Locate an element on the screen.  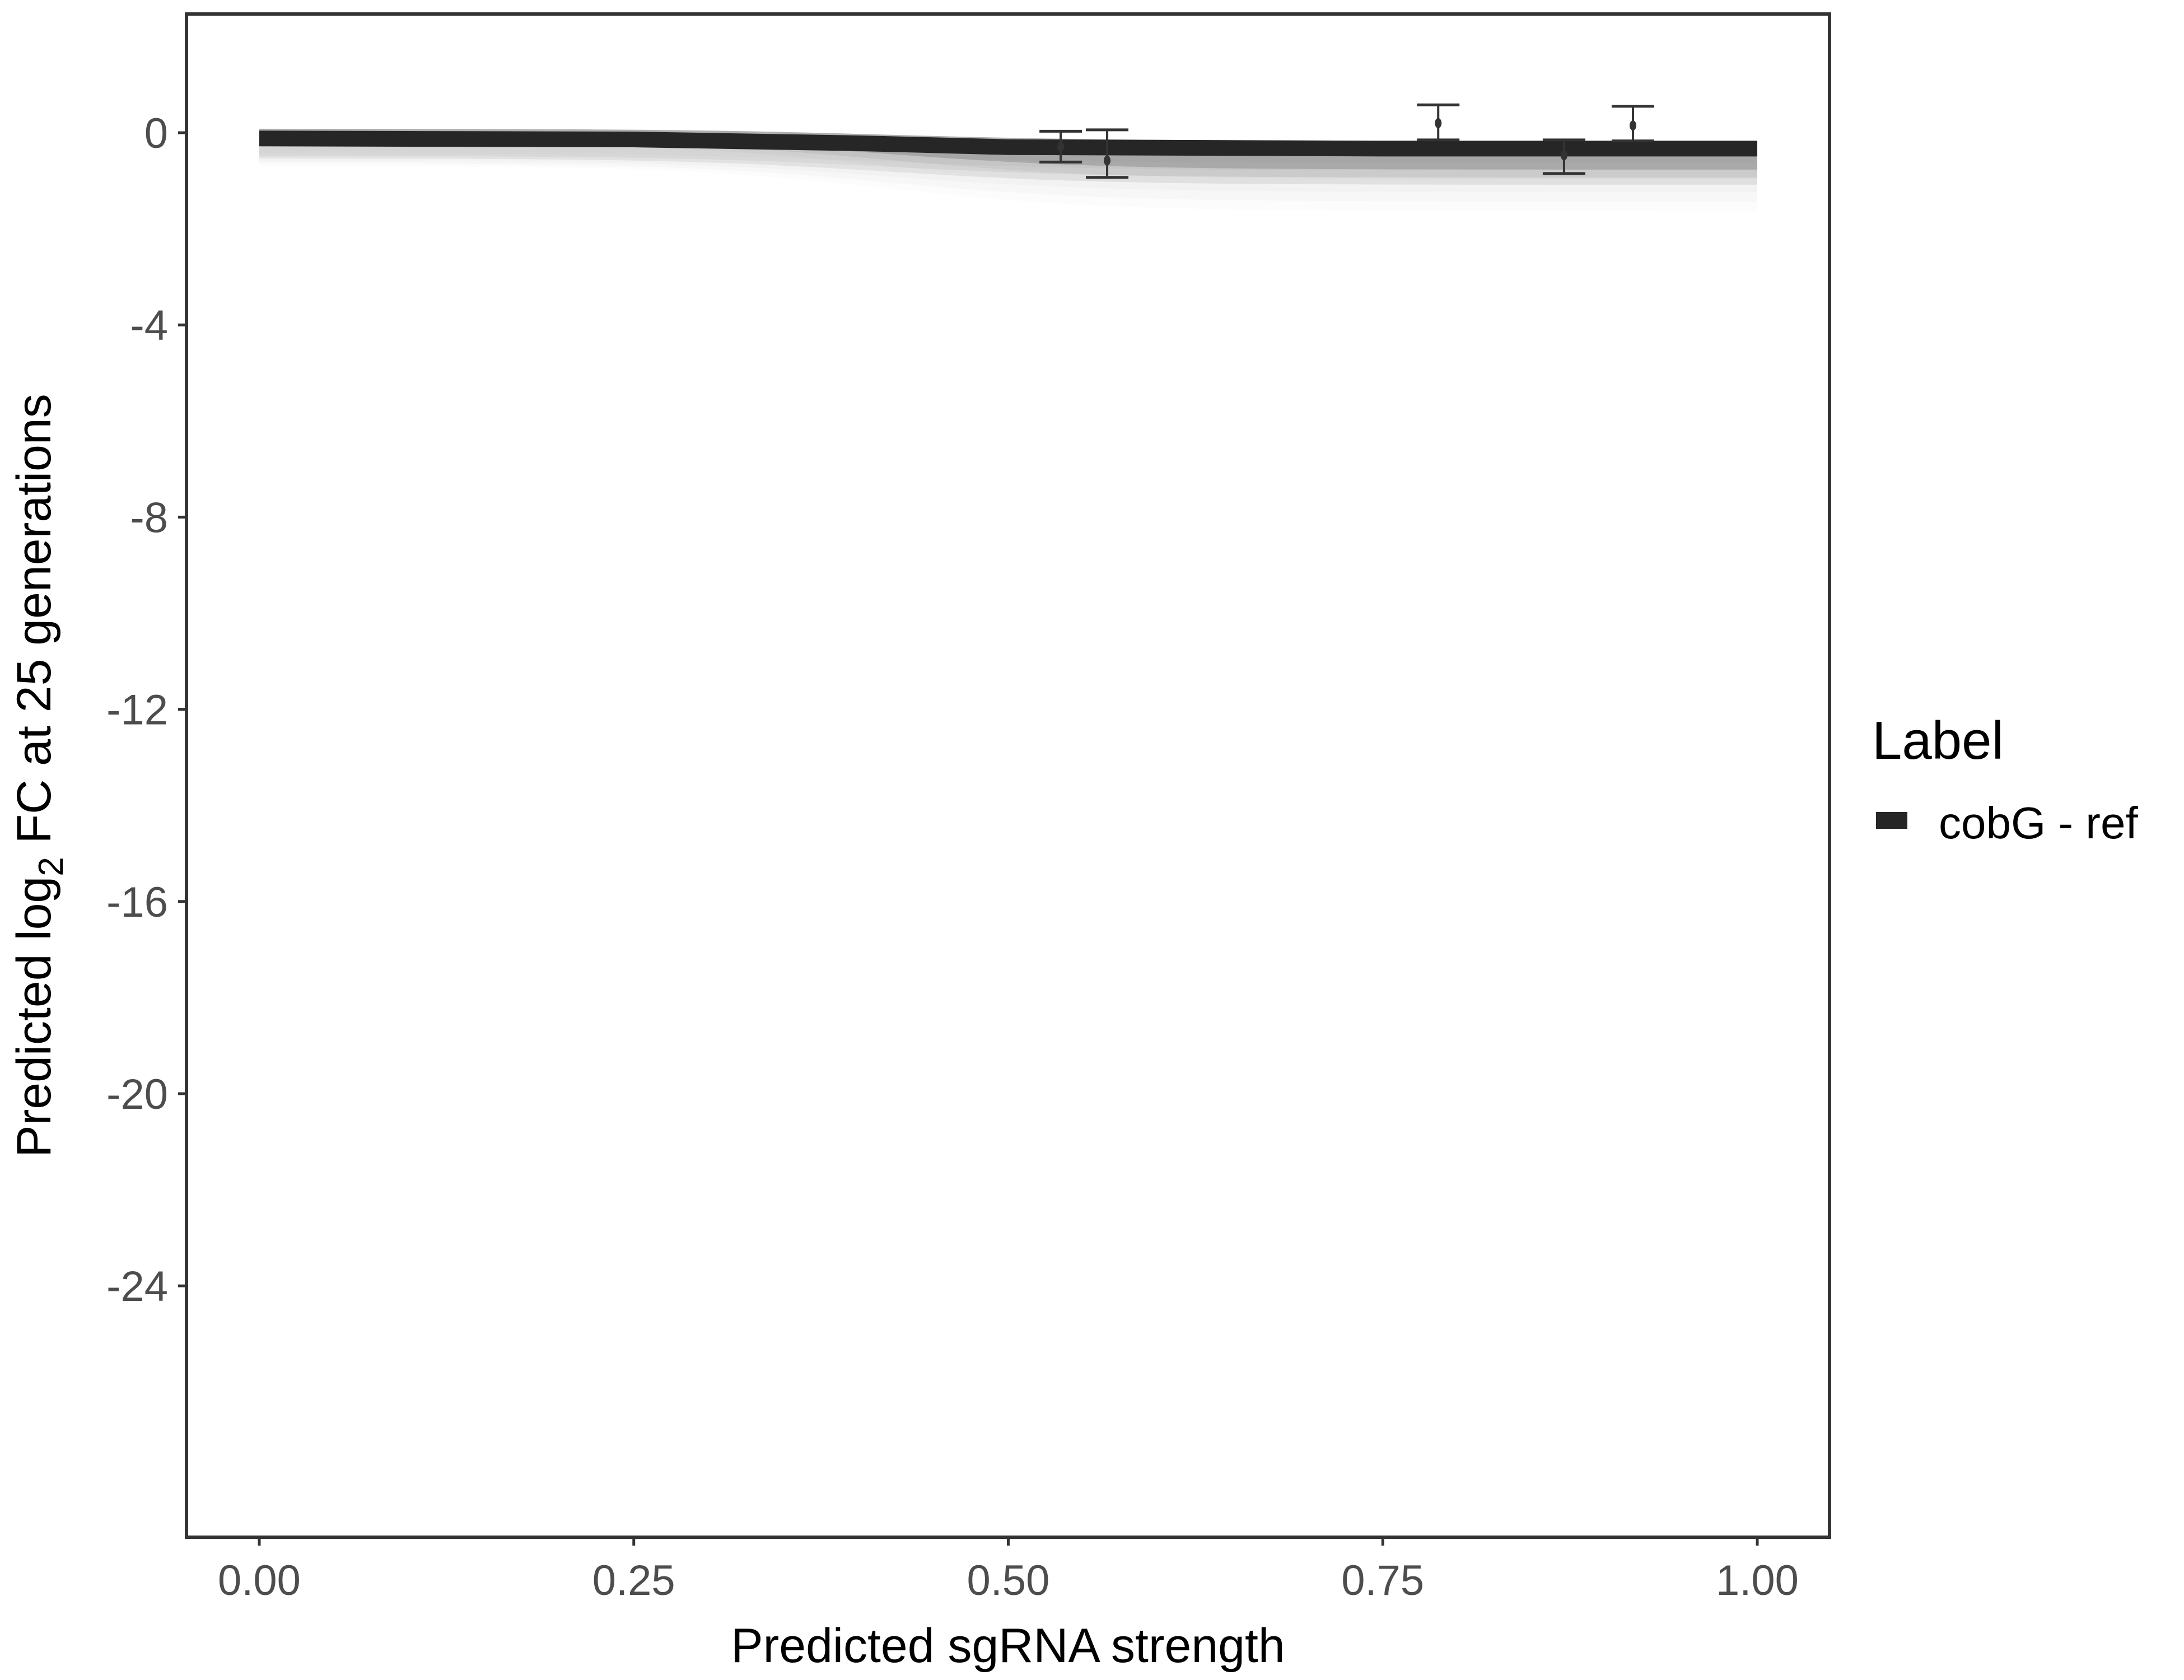
y-axis-title: Predicted log2 FC at 25 generations is located at coordinates (39, 776).